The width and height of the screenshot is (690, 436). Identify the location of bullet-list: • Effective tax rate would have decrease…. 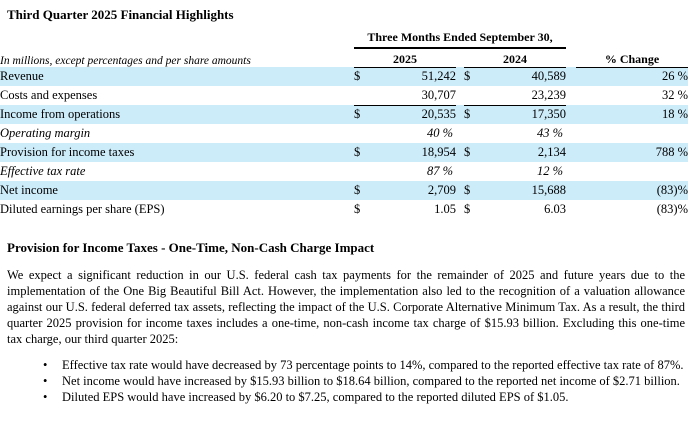
(342, 381).